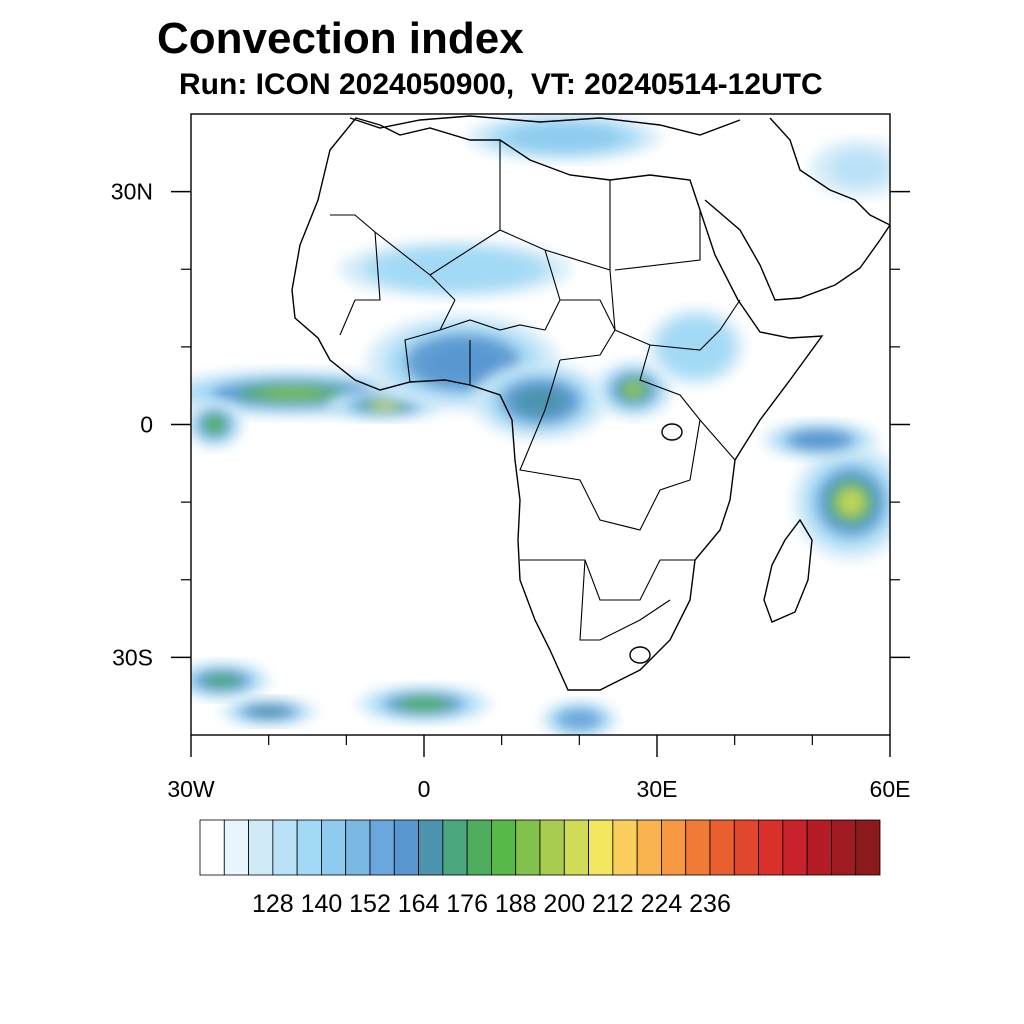 Image resolution: width=1024 pixels, height=1024 pixels. I want to click on field-south-atlantic-sw, so click(269, 712).